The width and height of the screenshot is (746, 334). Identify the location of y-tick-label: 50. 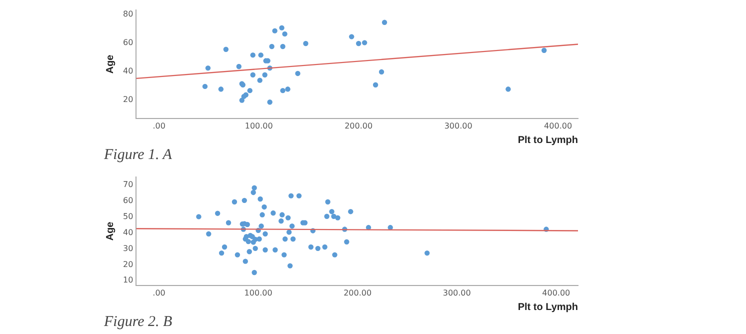
(128, 216).